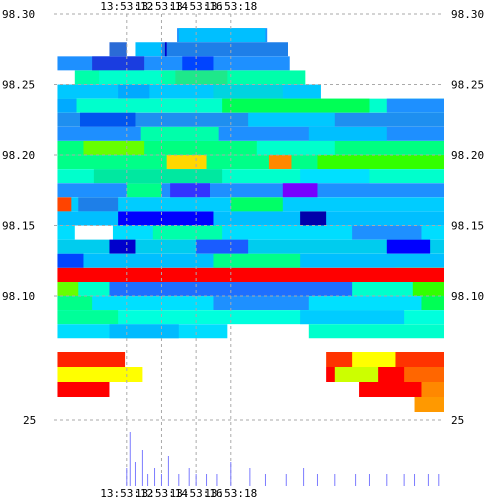 This screenshot has width=500, height=500. What do you see at coordinates (230, 6) in the screenshot?
I see `time-tick-top-3: 13:53:18` at bounding box center [230, 6].